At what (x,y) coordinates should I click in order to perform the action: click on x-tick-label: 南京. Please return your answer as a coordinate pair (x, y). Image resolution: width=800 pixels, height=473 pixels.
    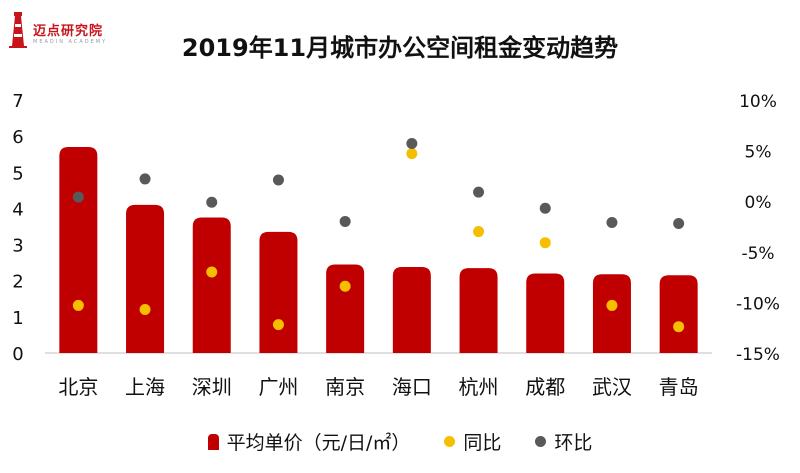
    Looking at the image, I should click on (345, 387).